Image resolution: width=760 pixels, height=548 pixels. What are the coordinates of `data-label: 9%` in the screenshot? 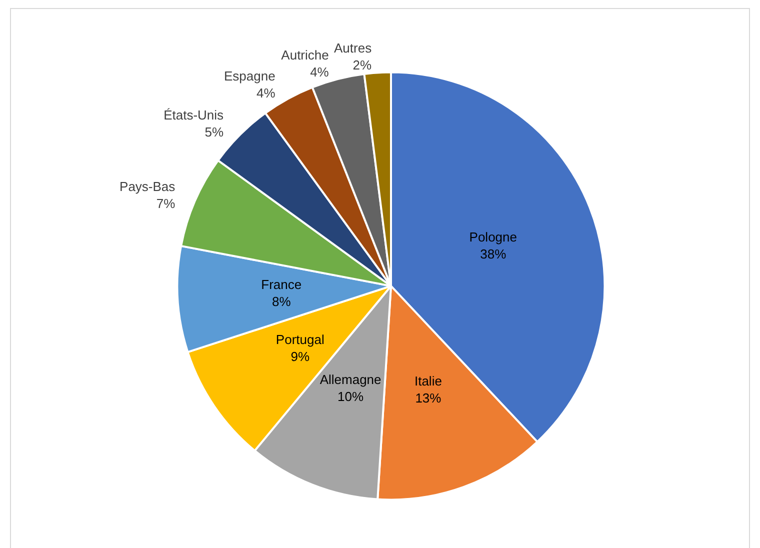 It's located at (300, 356).